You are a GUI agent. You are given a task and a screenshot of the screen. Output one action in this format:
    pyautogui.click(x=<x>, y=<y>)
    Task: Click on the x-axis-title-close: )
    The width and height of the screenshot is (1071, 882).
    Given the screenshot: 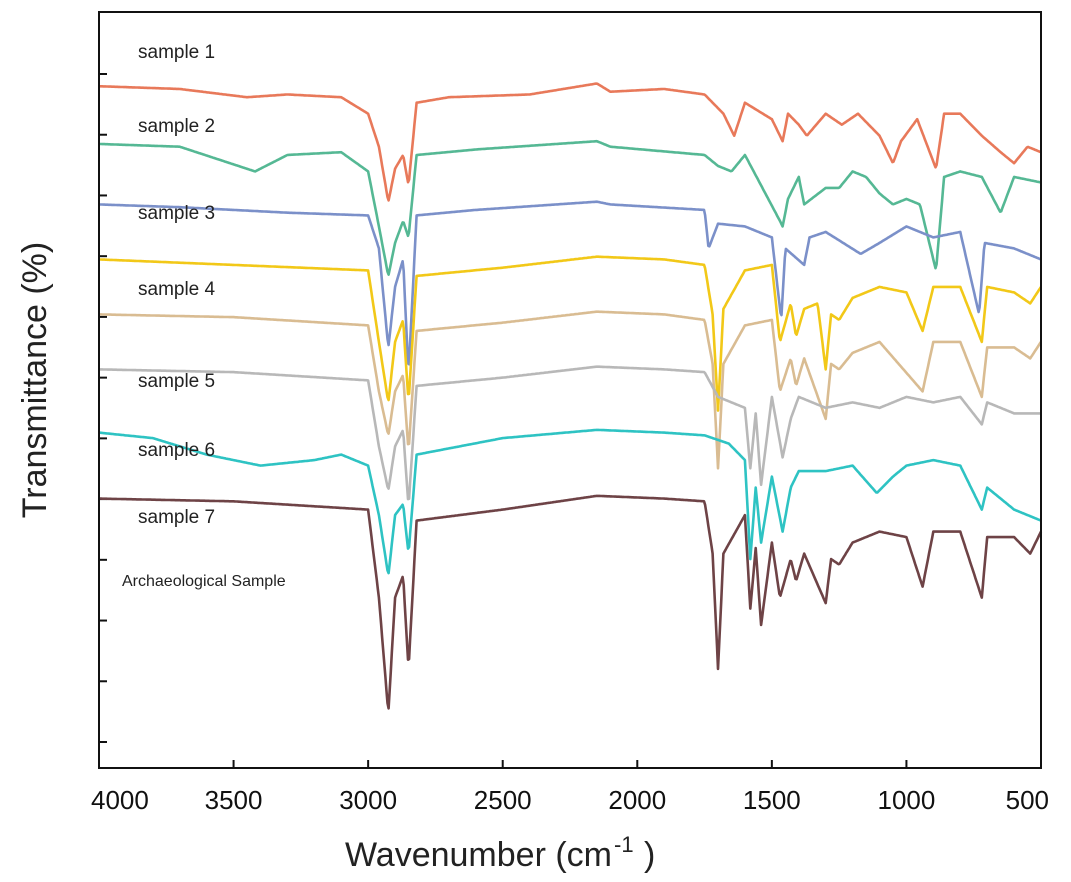 What is the action you would take?
    pyautogui.click(x=649, y=855)
    